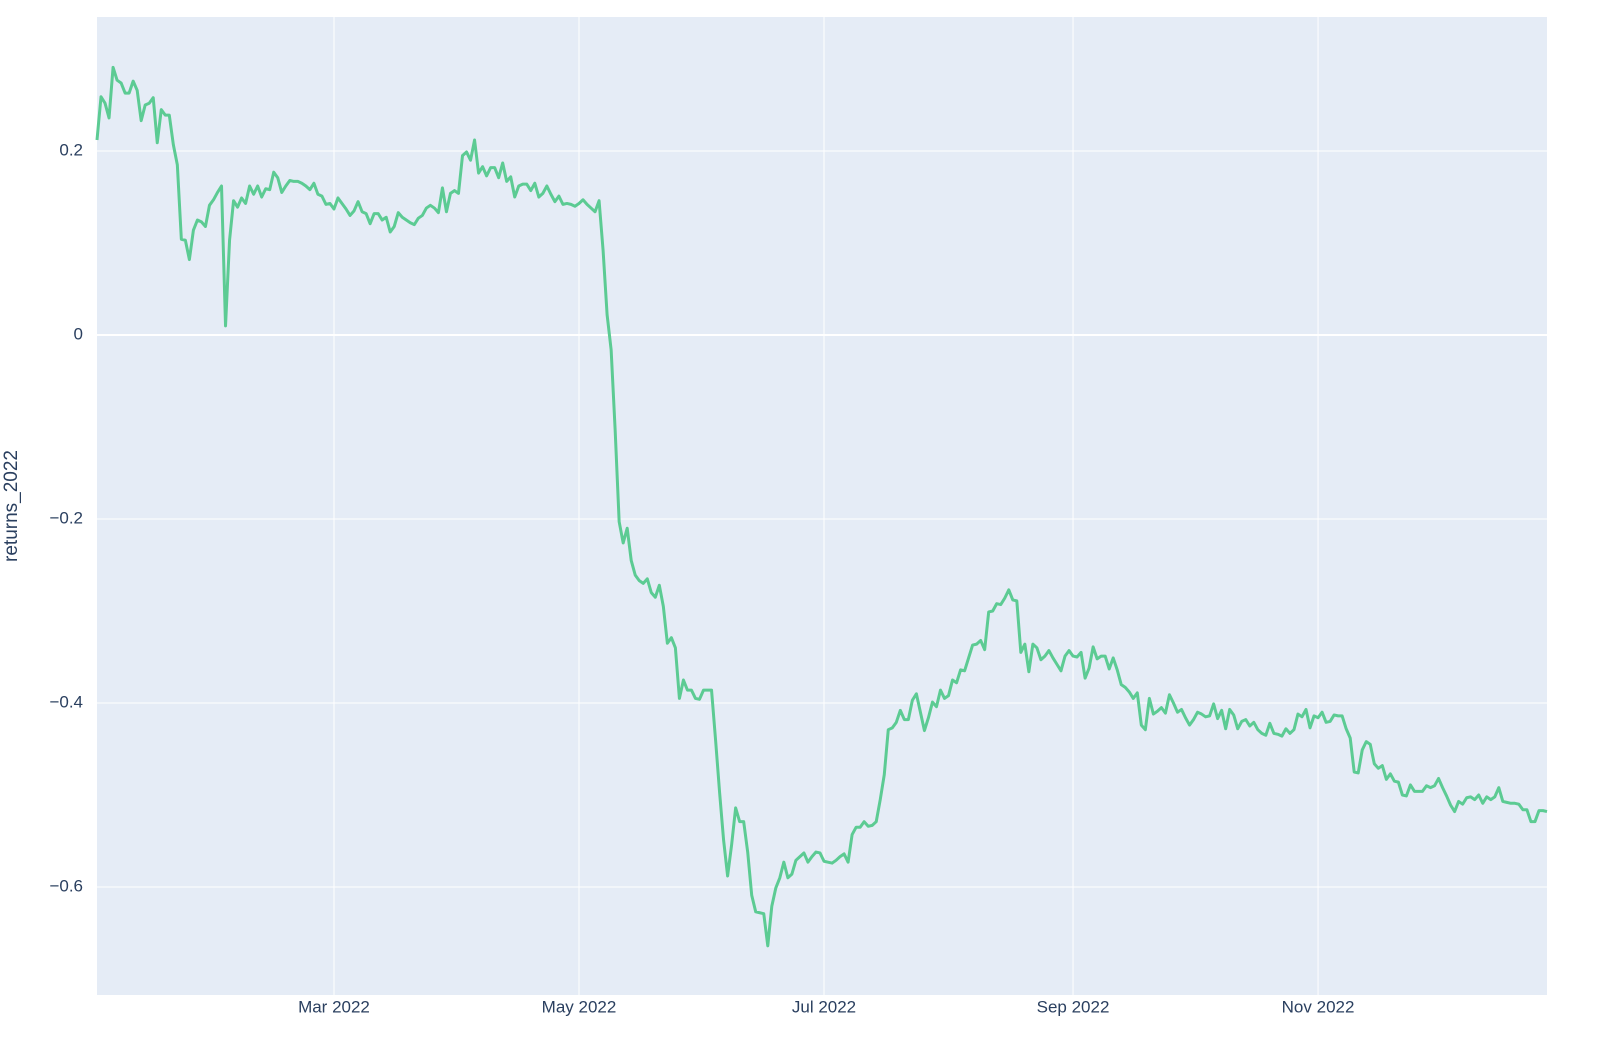  What do you see at coordinates (1318, 1006) in the screenshot?
I see `x-tick-label: Nov 2022` at bounding box center [1318, 1006].